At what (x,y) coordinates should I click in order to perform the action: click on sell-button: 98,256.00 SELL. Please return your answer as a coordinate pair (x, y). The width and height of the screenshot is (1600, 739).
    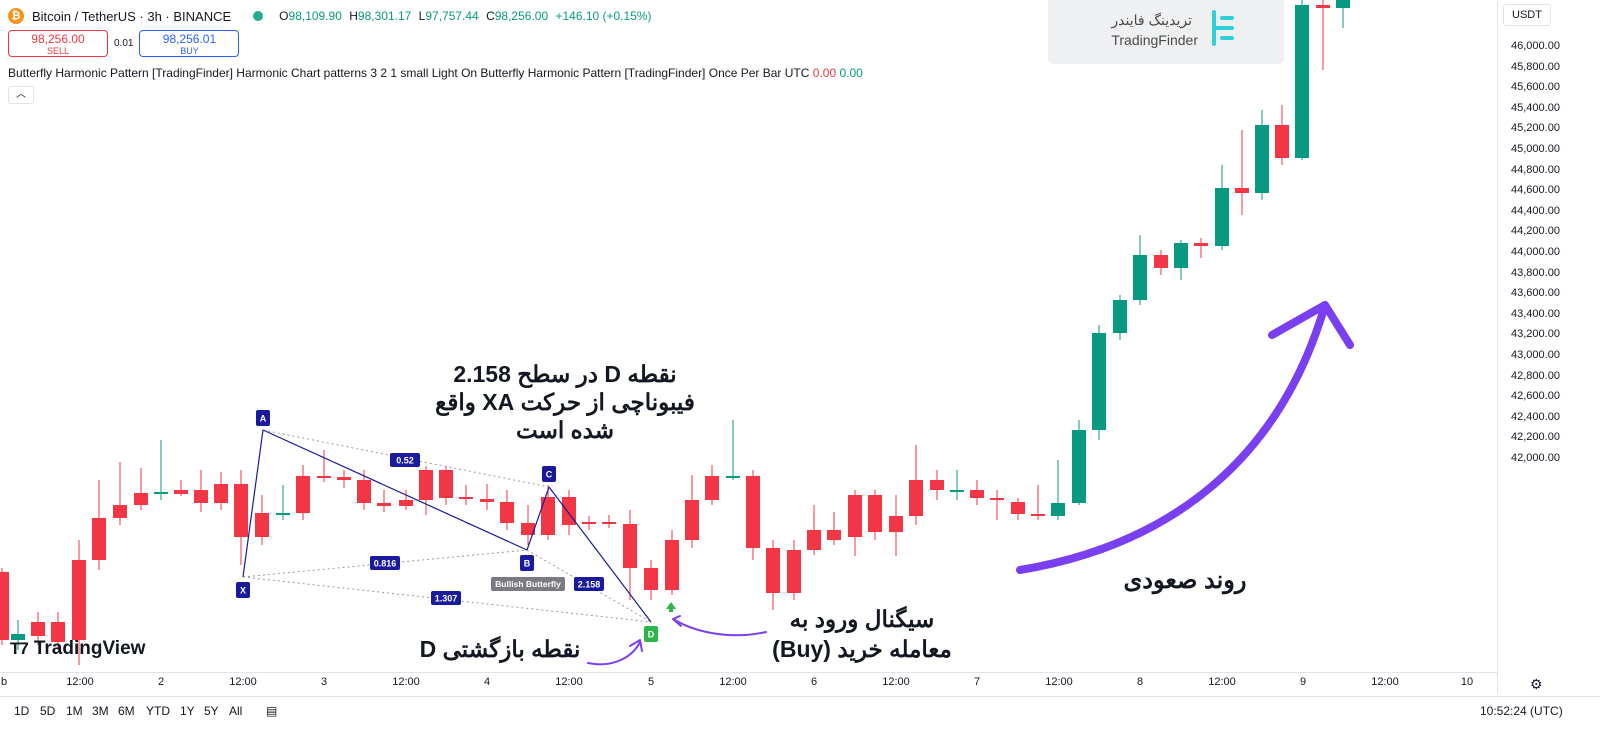
    Looking at the image, I should click on (58, 43).